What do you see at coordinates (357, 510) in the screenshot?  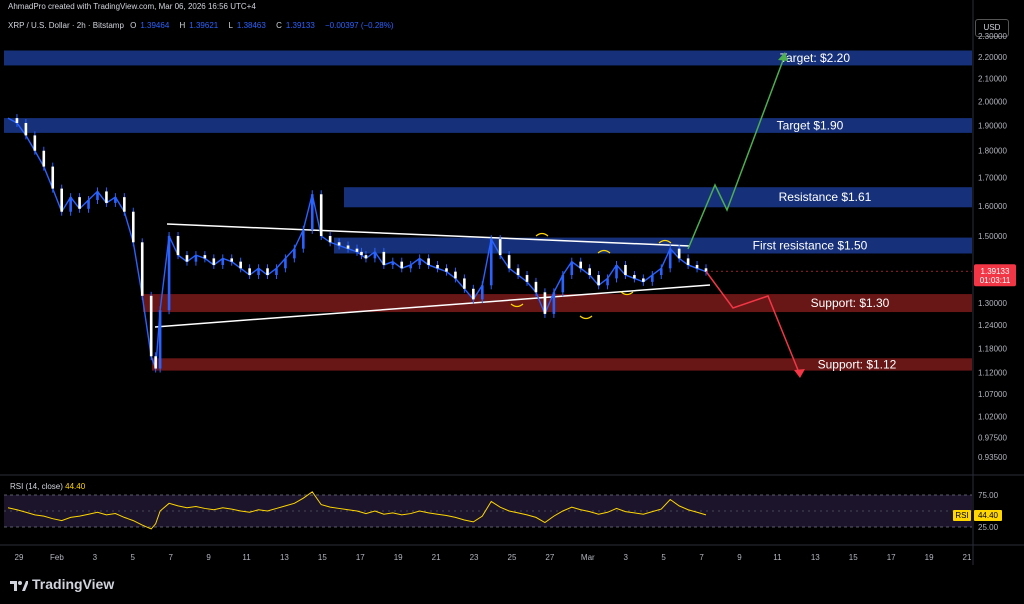 I see `rsi-line` at bounding box center [357, 510].